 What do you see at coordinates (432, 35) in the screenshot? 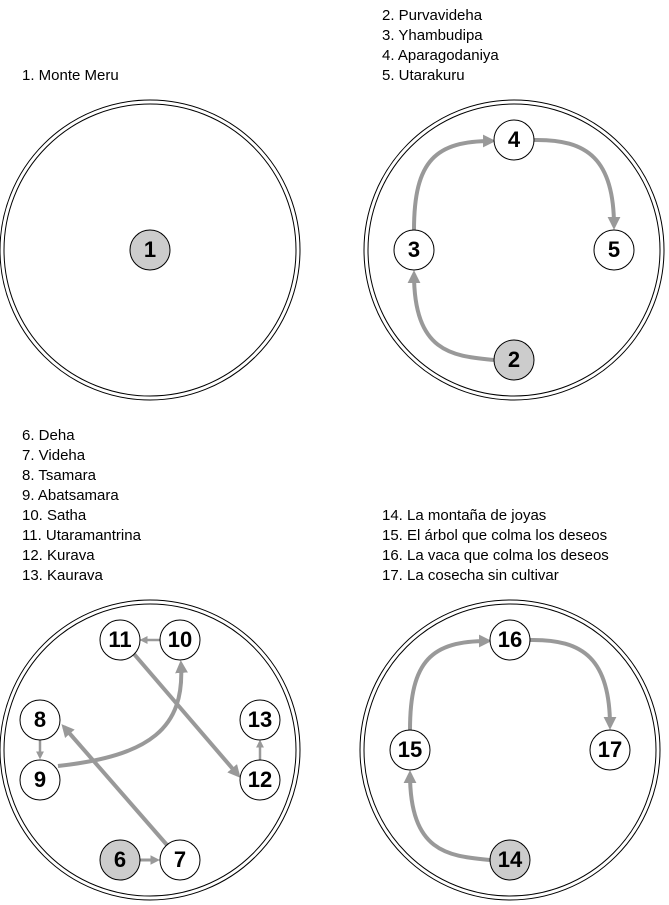
I see `legend-item: 3. Yhambudipa` at bounding box center [432, 35].